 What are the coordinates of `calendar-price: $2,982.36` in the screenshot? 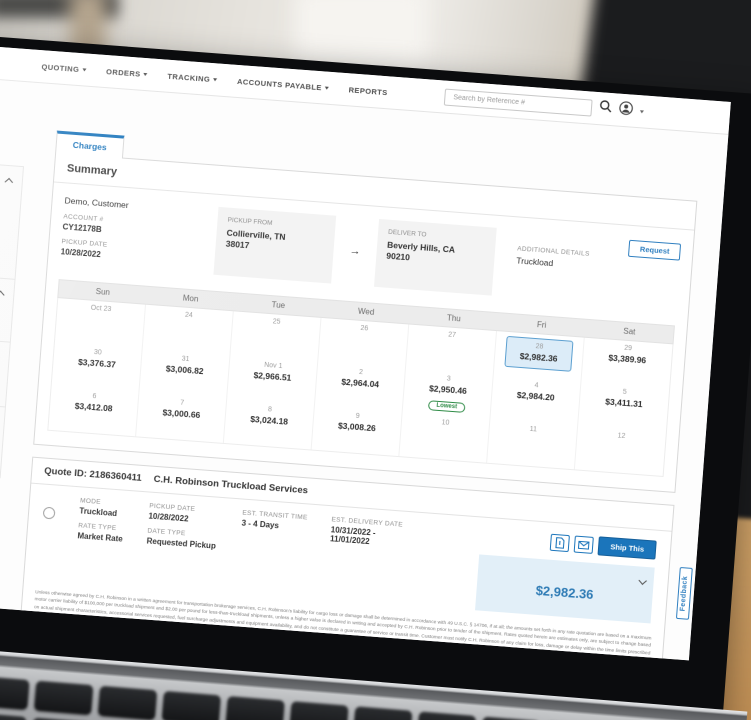 It's located at (538, 357).